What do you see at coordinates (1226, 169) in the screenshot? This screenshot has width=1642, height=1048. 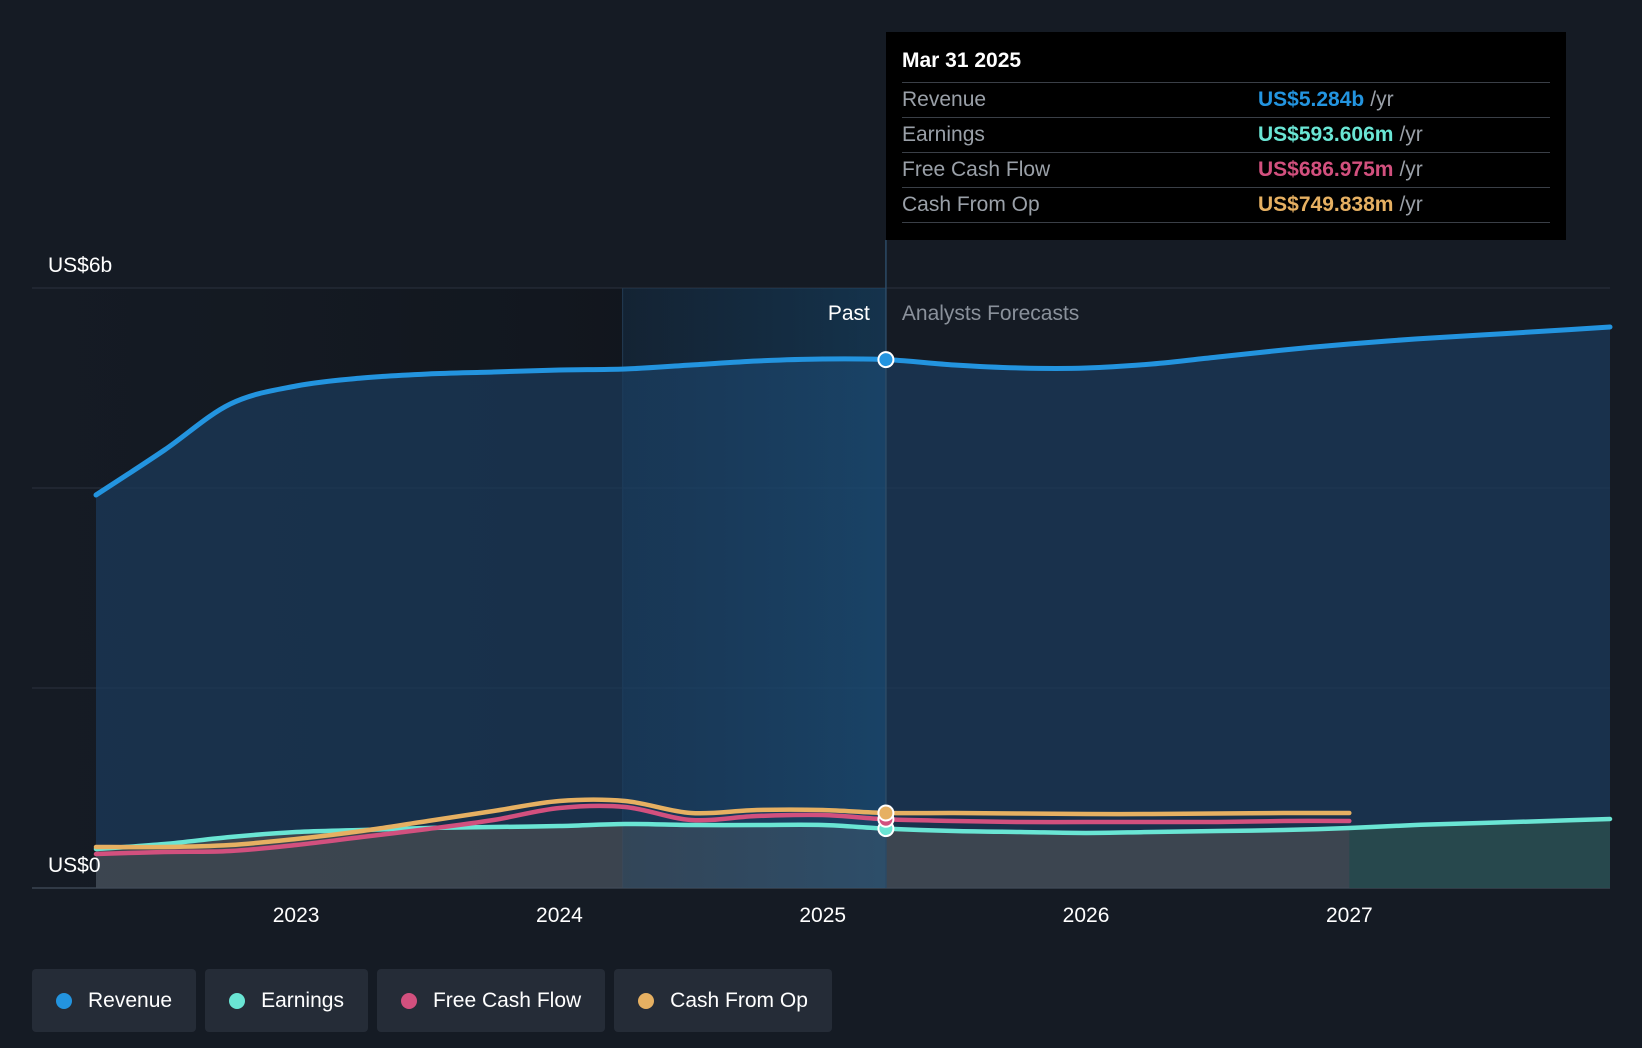 I see `tooltip-row-free-cash-flow: Free Cash Flow US$686.975m /yr` at bounding box center [1226, 169].